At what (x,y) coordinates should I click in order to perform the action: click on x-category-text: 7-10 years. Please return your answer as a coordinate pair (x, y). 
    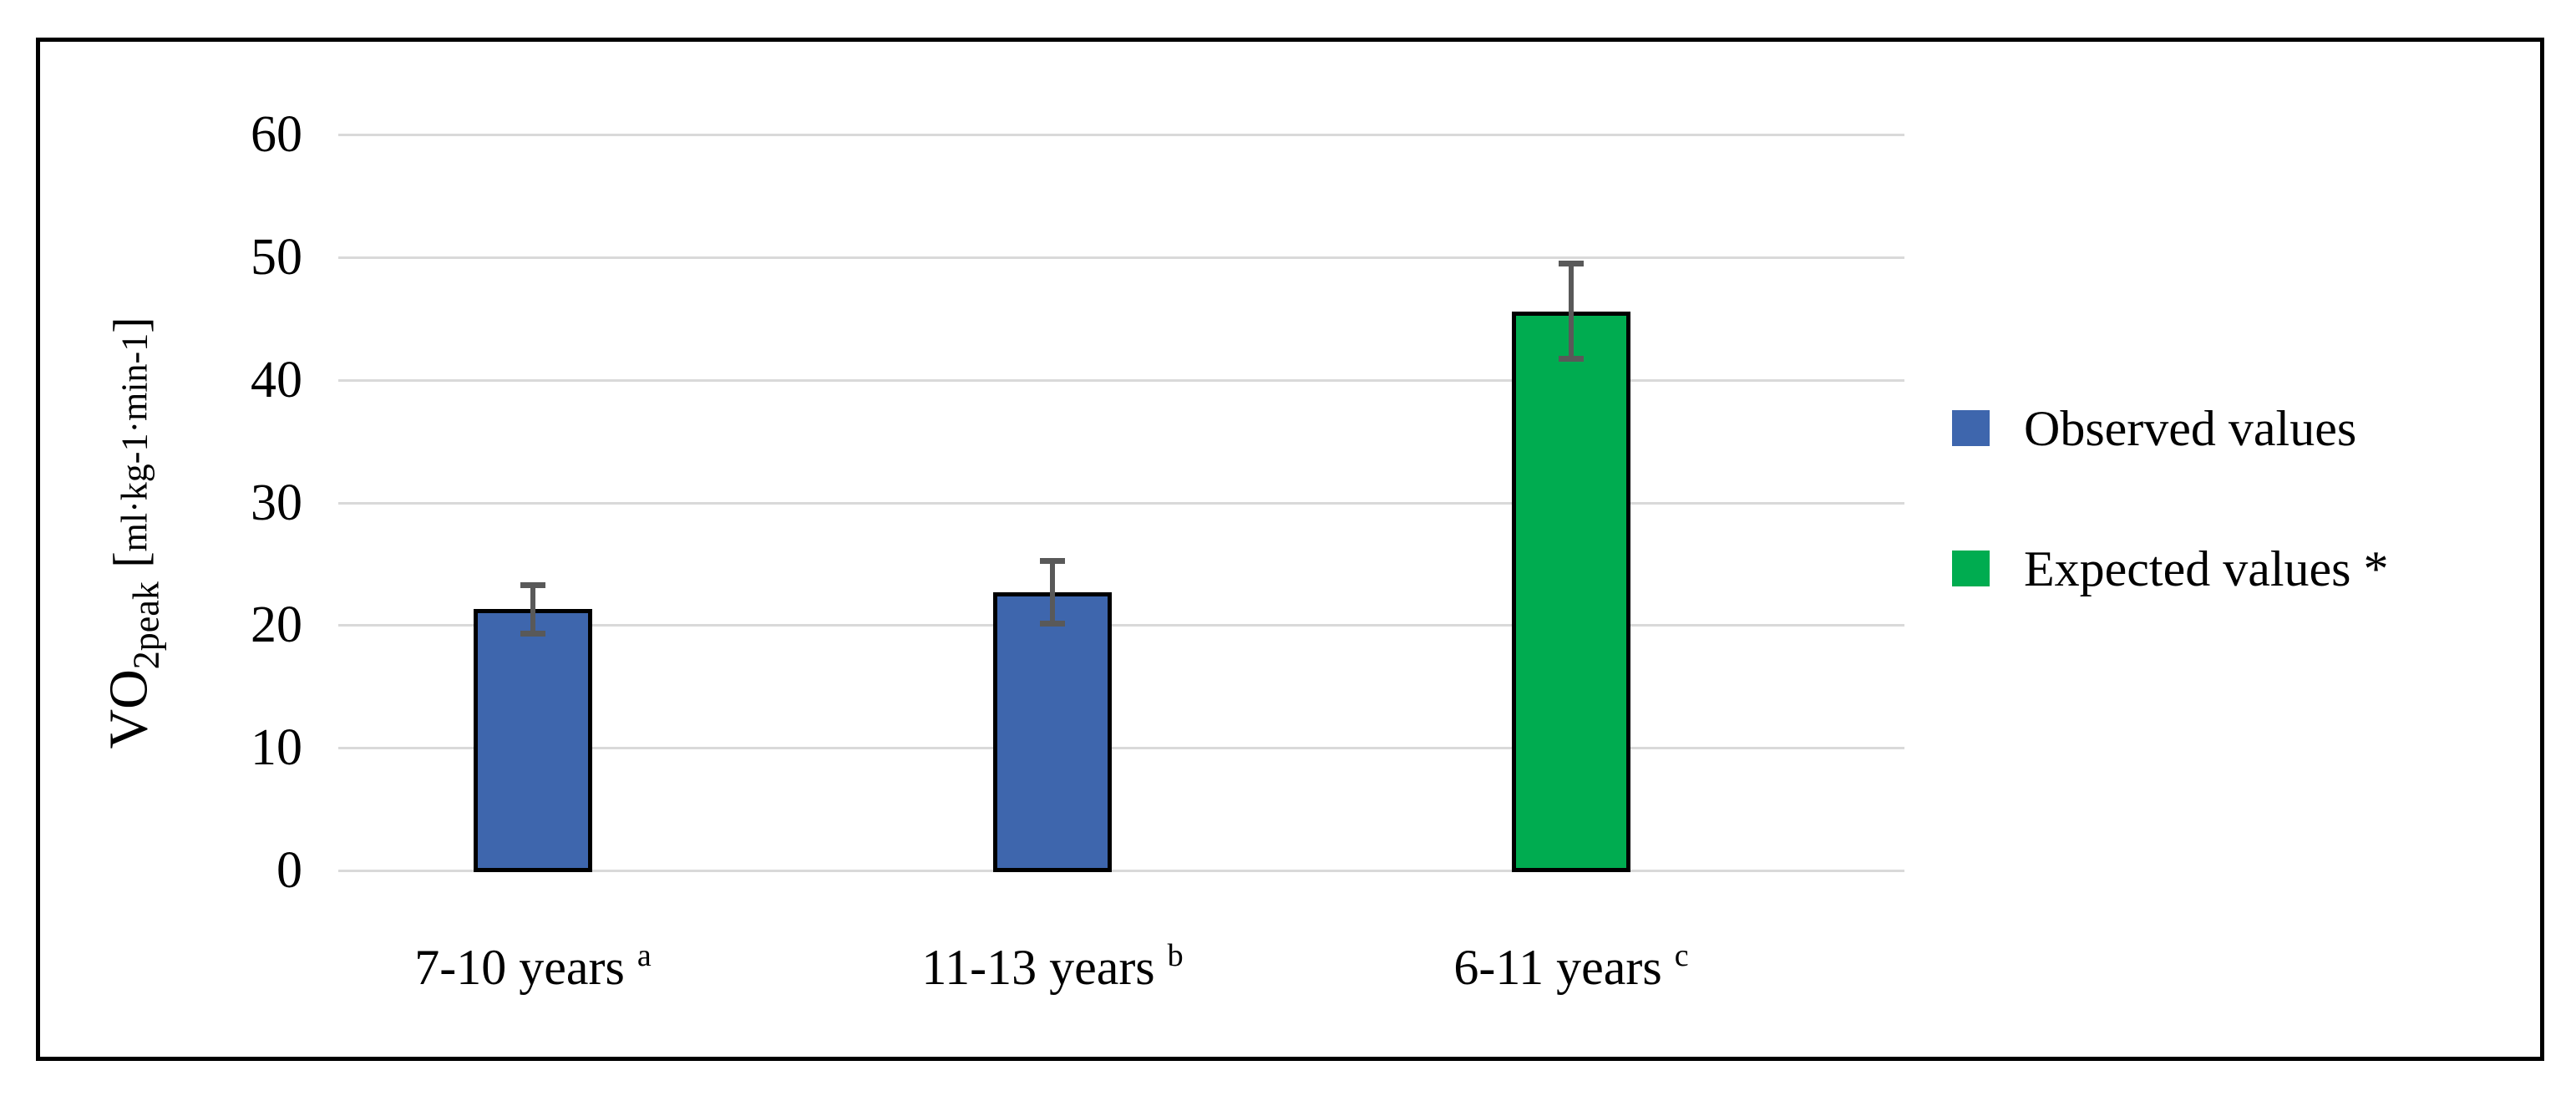
    Looking at the image, I should click on (525, 968).